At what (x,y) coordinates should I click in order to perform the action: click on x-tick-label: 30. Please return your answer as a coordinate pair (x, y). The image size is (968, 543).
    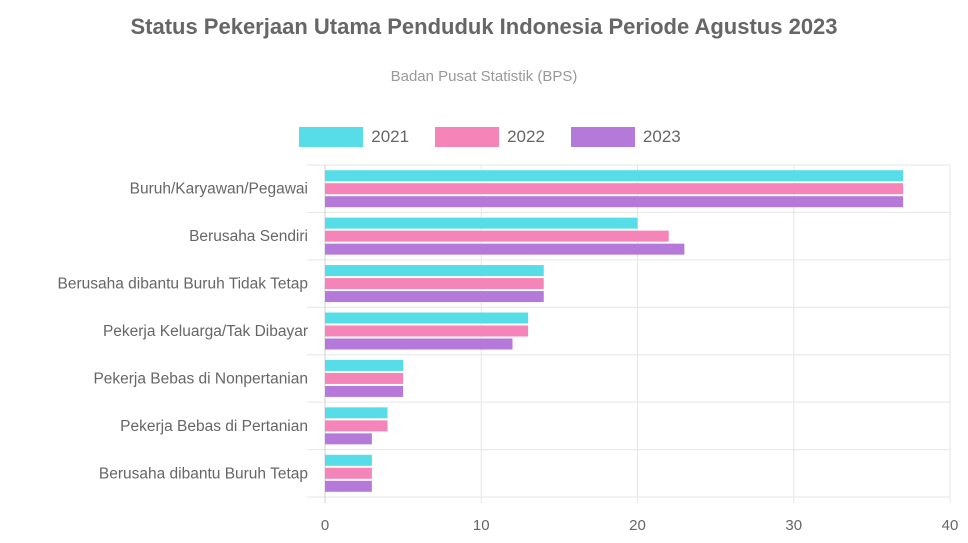
    Looking at the image, I should click on (793, 525).